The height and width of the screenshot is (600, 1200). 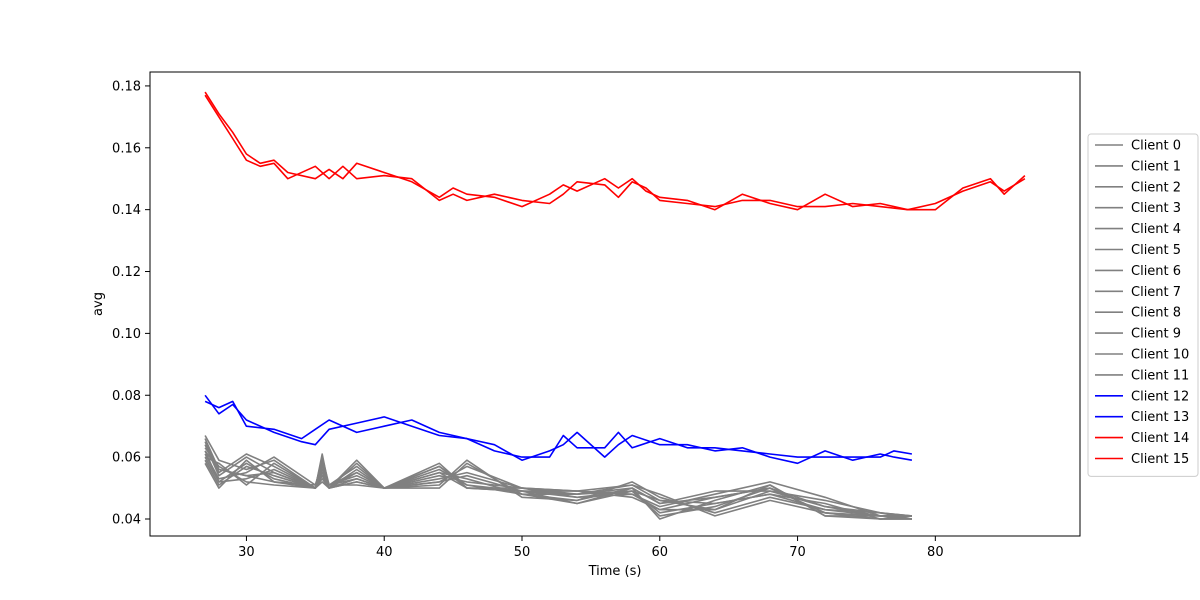 I want to click on y-tick-label: 0.06, so click(x=126, y=458).